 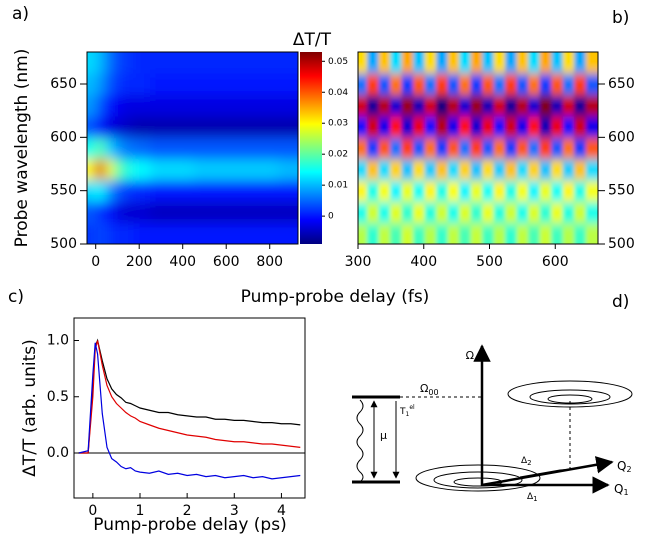 I want to click on label: Δ2, so click(x=526, y=462).